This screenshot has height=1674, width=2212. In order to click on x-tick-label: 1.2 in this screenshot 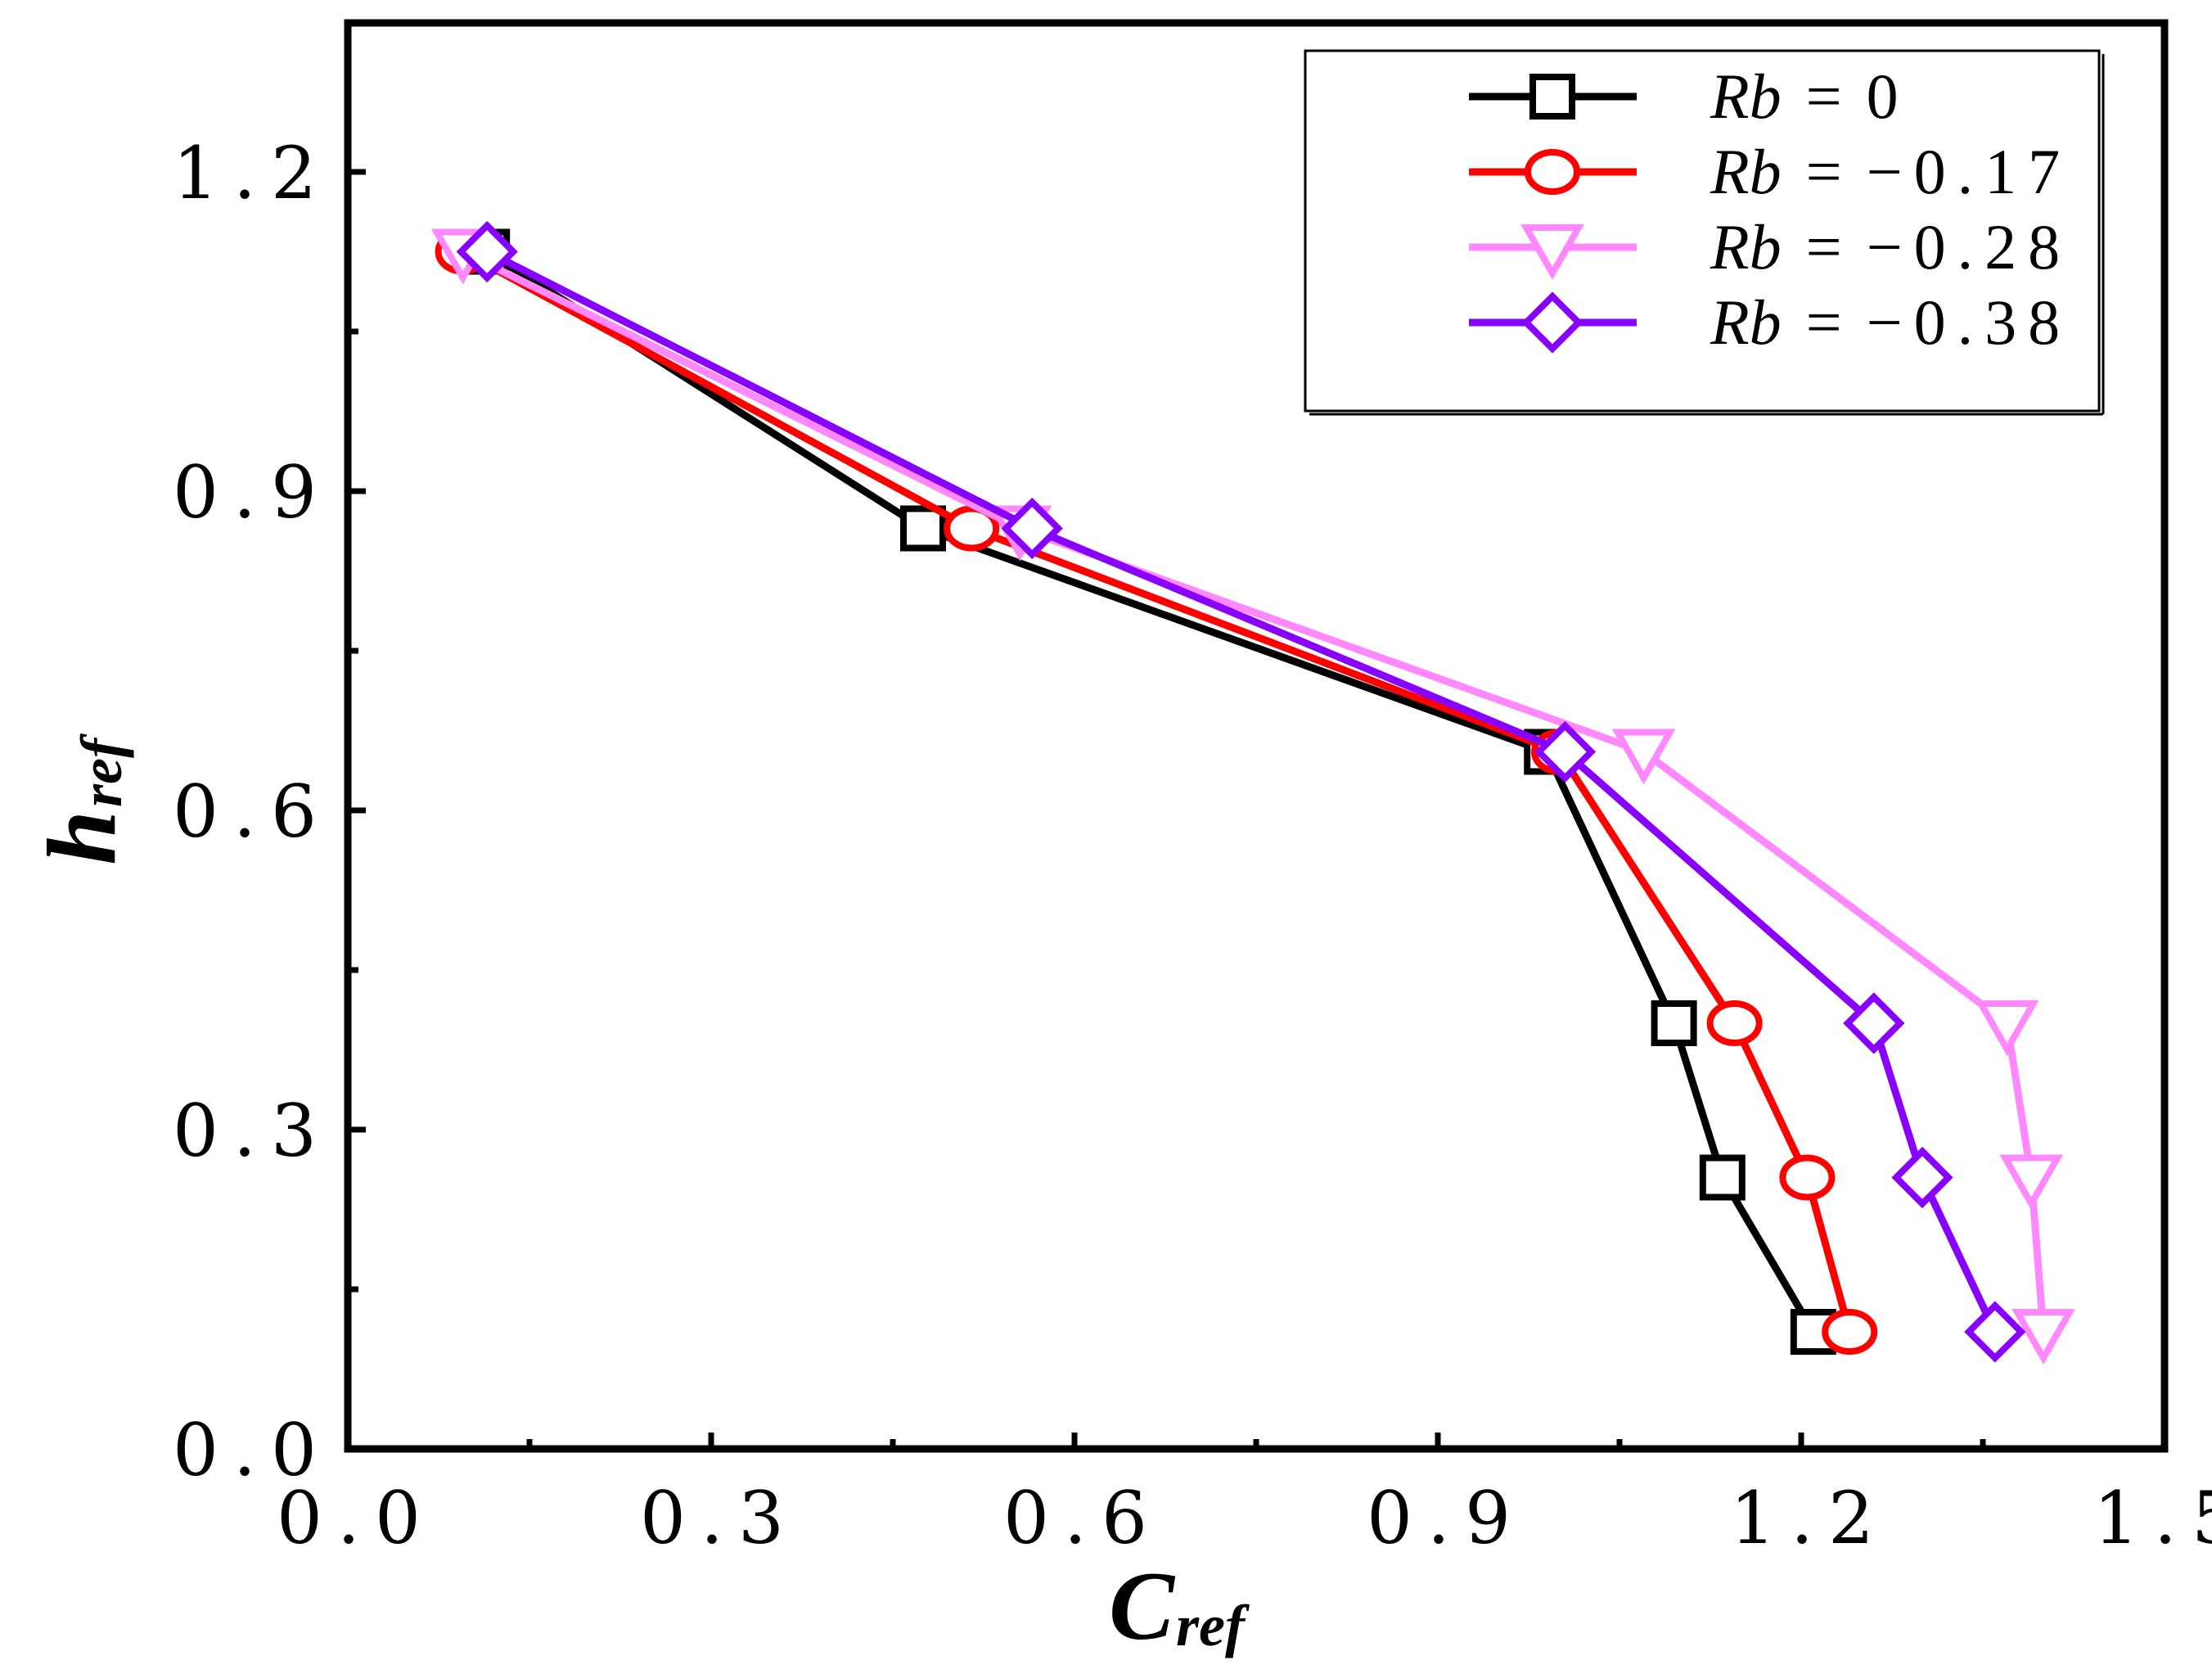, I will do `click(1809, 1518)`.